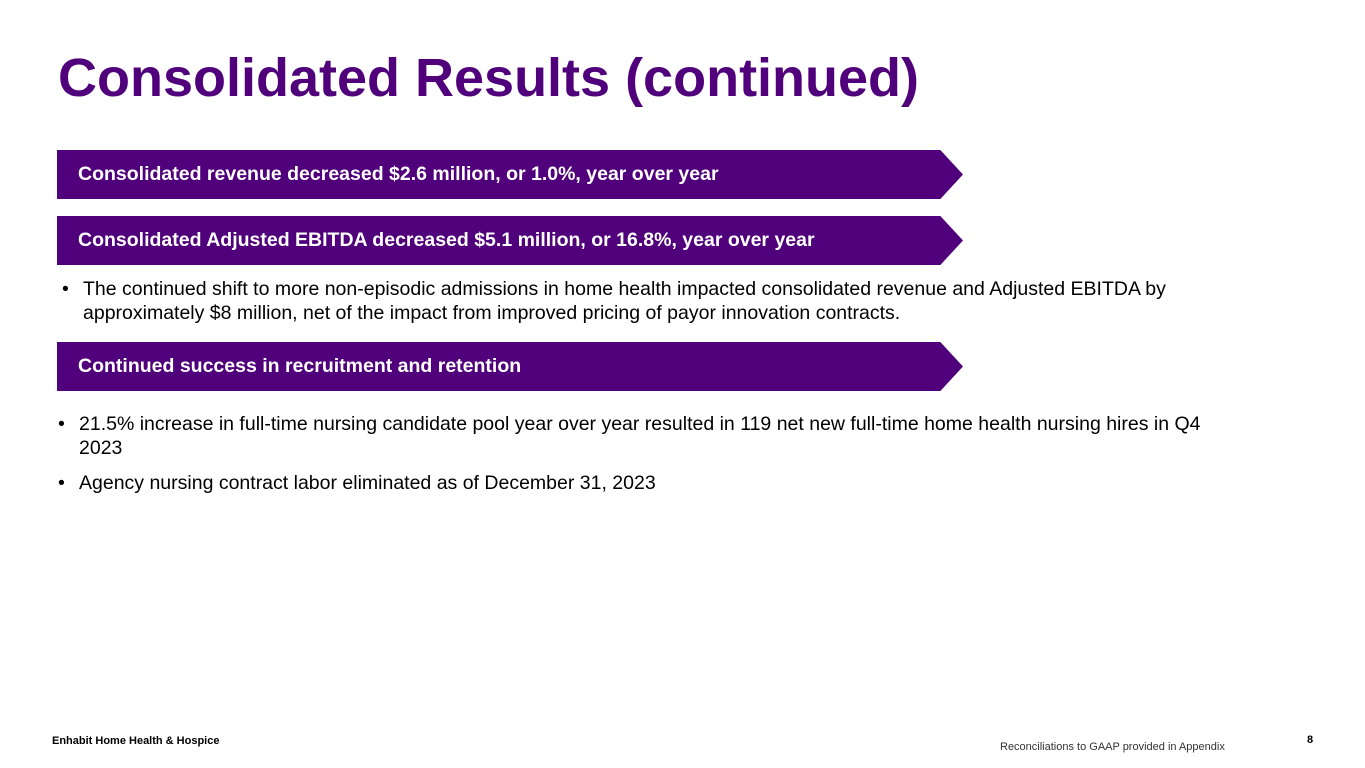 The height and width of the screenshot is (768, 1365). What do you see at coordinates (489, 78) in the screenshot?
I see `slide-title: Consolidated Results (continued)` at bounding box center [489, 78].